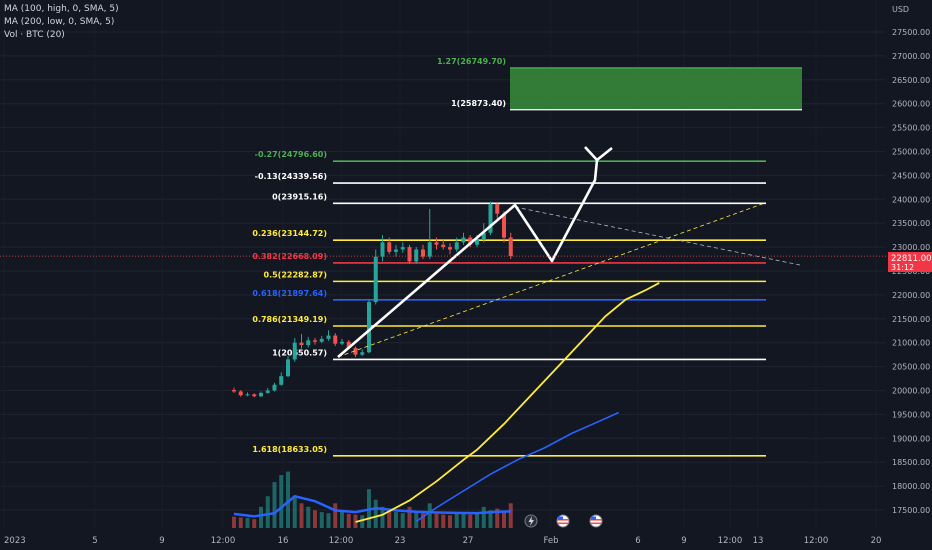 Image resolution: width=932 pixels, height=550 pixels. Describe the element at coordinates (656, 88) in the screenshot. I see `target-zone-box` at that location.